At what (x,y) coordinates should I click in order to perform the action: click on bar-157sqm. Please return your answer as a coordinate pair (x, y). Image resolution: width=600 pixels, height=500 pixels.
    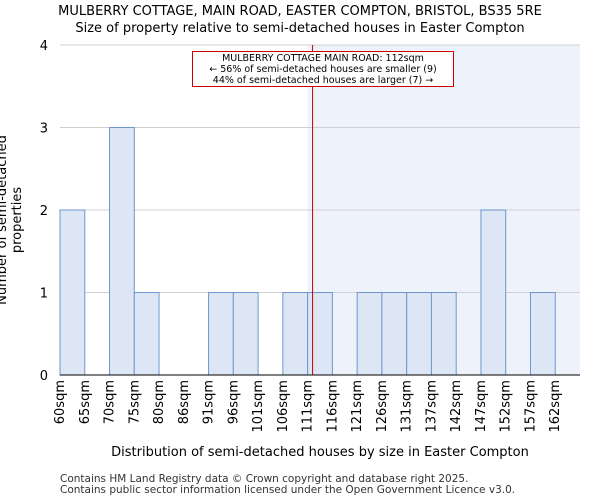
    Looking at the image, I should click on (542, 334).